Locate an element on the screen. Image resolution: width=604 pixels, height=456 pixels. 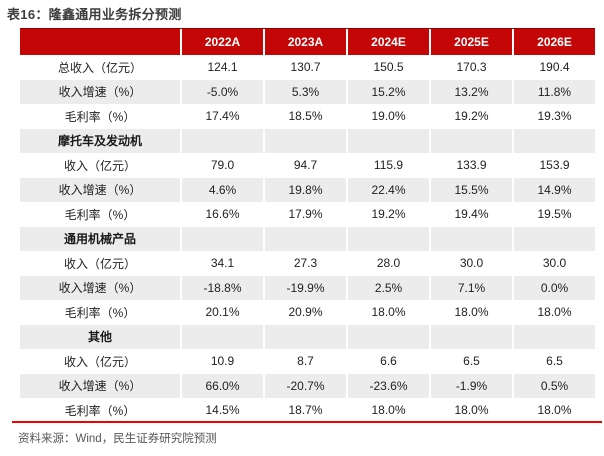
table-row: 收入（亿元） 34.1 27.3 28.0 30.0 30.0 is located at coordinates (307, 263).